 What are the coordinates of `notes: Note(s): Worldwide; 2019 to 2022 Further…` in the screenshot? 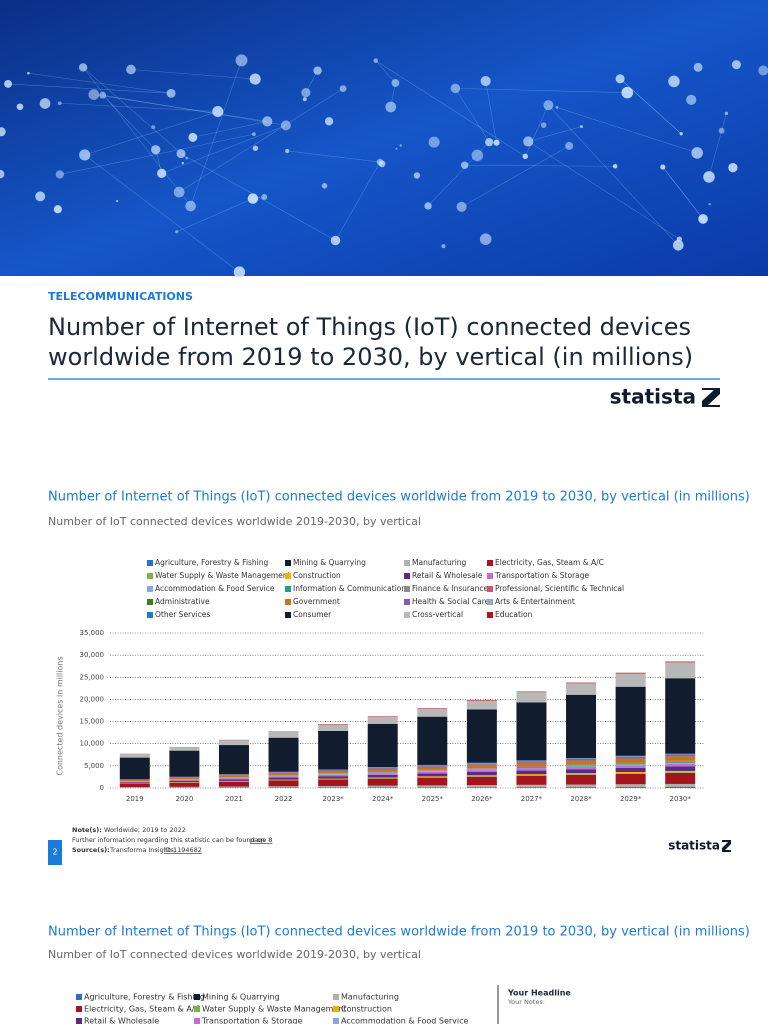 It's located at (172, 840).